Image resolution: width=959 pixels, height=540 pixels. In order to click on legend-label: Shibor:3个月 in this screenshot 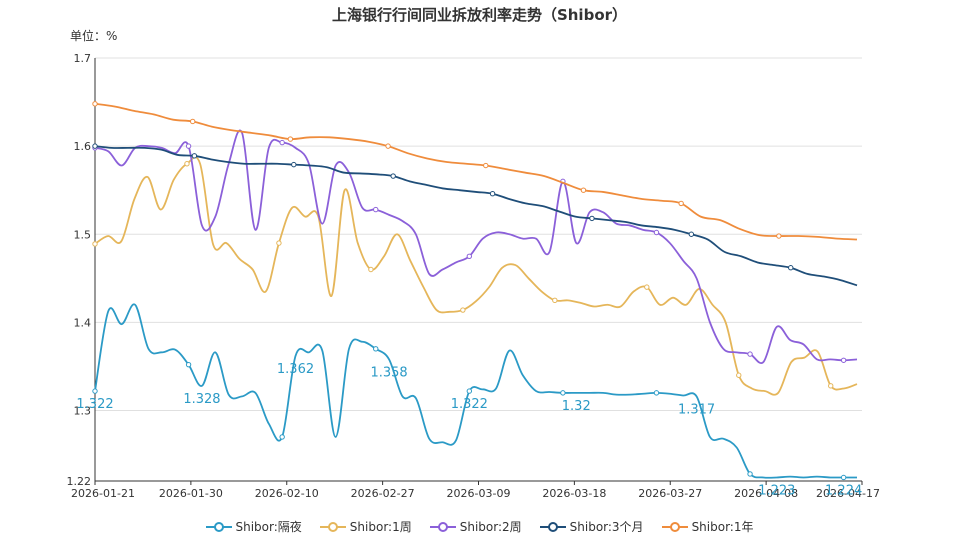, I will do `click(606, 527)`.